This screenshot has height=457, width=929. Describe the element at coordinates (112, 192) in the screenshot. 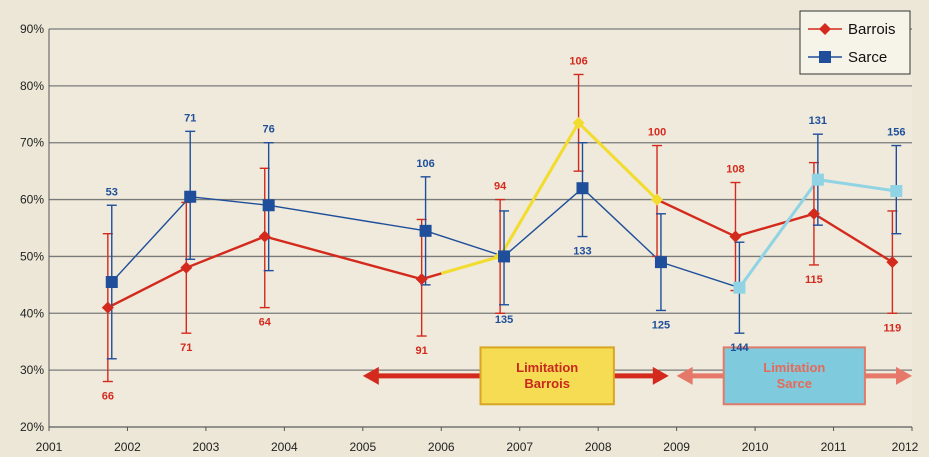

I see `data-label: 53` at that location.